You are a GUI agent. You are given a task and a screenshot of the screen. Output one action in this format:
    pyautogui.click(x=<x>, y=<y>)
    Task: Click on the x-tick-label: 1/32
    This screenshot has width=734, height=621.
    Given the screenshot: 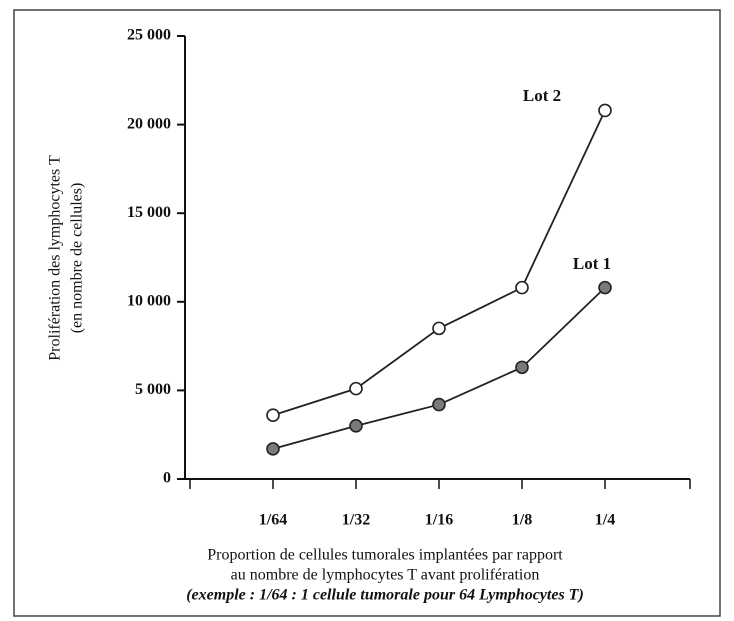 What is the action you would take?
    pyautogui.click(x=356, y=520)
    